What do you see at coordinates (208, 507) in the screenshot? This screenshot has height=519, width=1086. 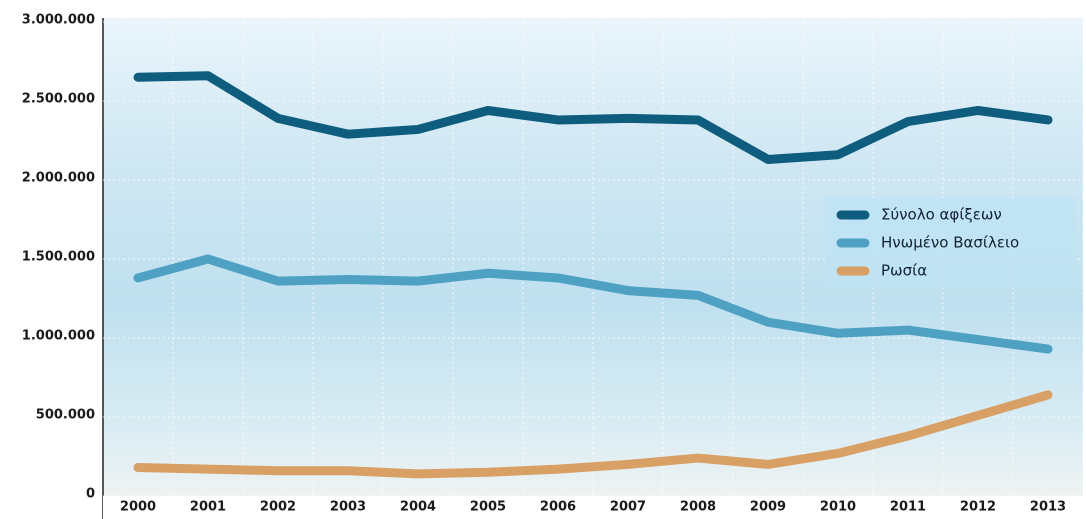 I see `x-tick-label: 2001` at bounding box center [208, 507].